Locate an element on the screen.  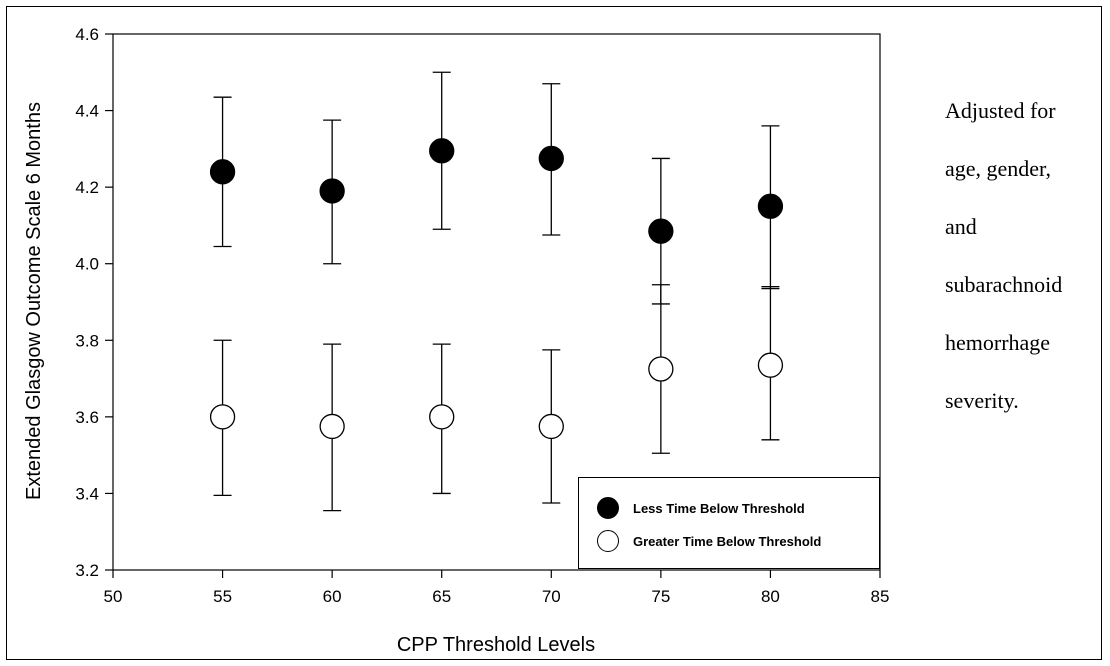
y-tick-label: 3.4 is located at coordinates (87, 493).